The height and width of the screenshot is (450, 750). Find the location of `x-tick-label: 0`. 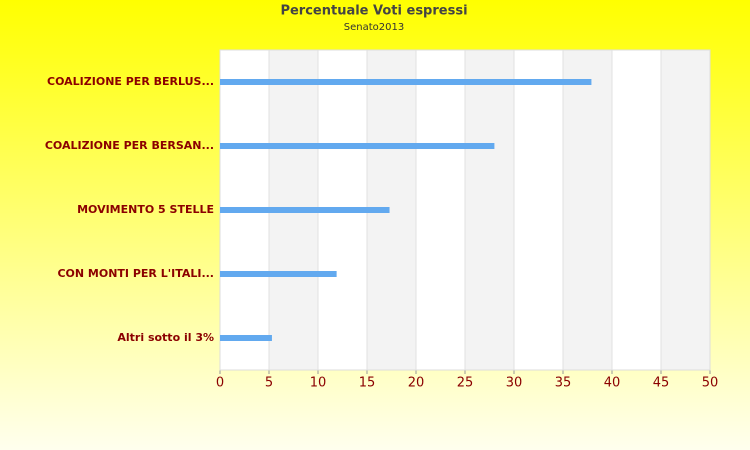

x-tick-label: 0 is located at coordinates (220, 383).